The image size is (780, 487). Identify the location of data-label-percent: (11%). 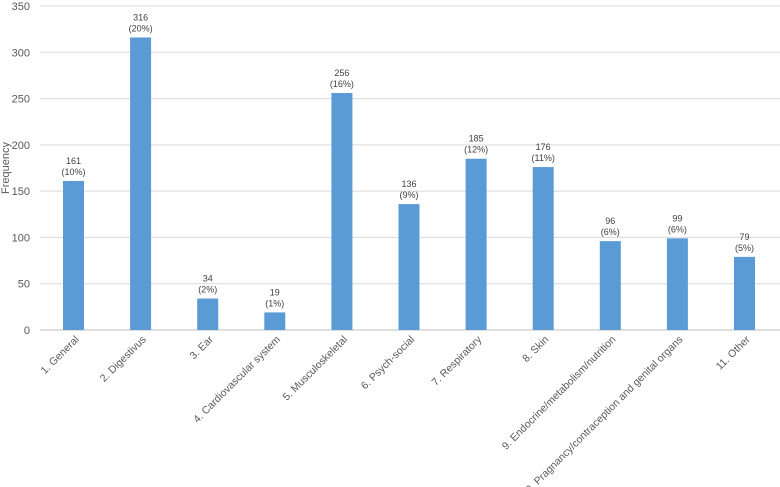
(543, 158).